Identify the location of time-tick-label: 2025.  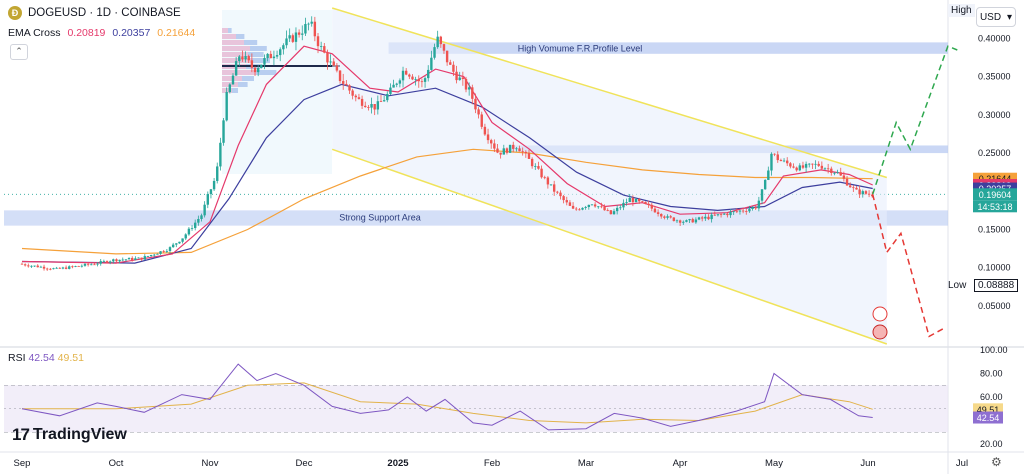
(398, 463).